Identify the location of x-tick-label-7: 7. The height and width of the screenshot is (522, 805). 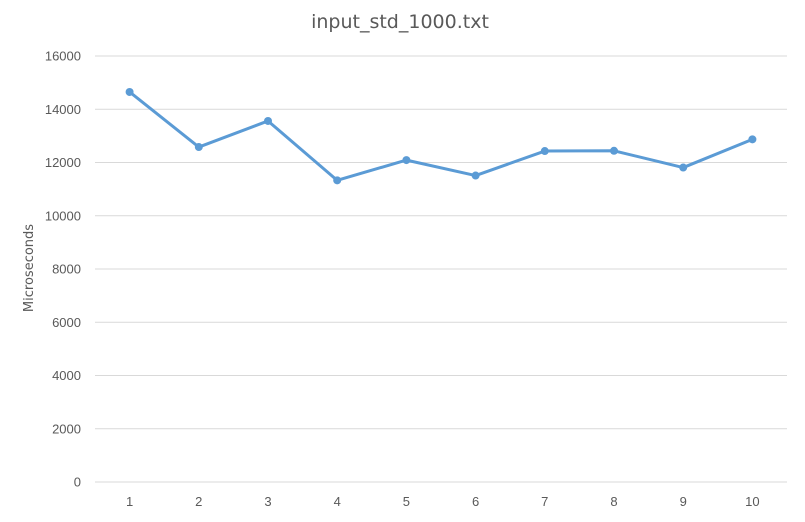
(544, 501).